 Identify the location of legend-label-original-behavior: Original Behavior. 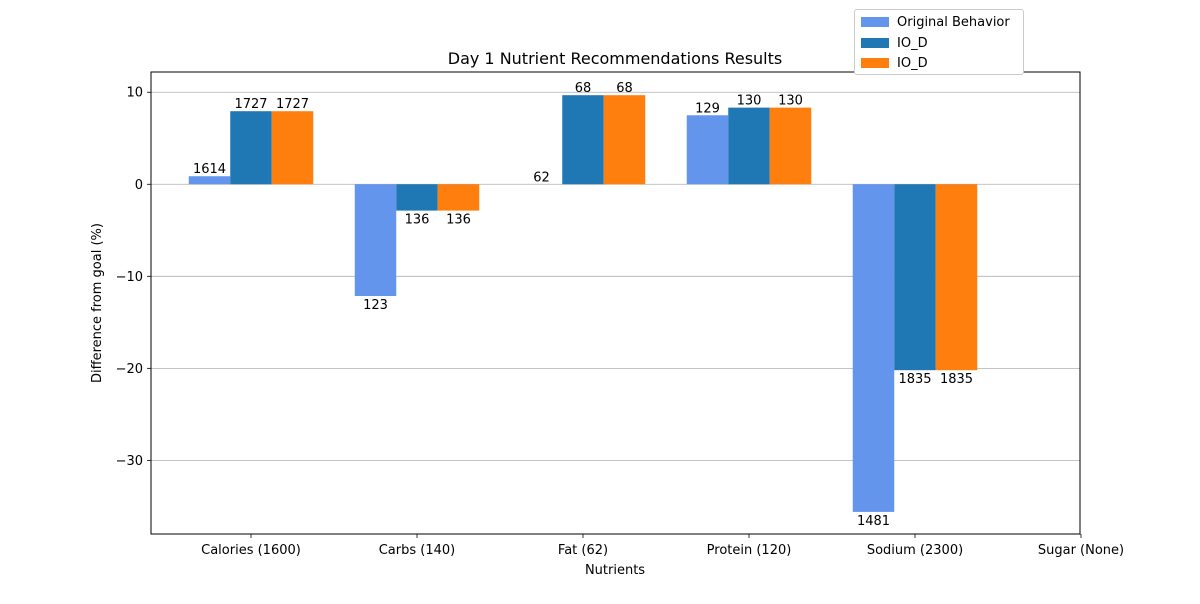
(953, 22).